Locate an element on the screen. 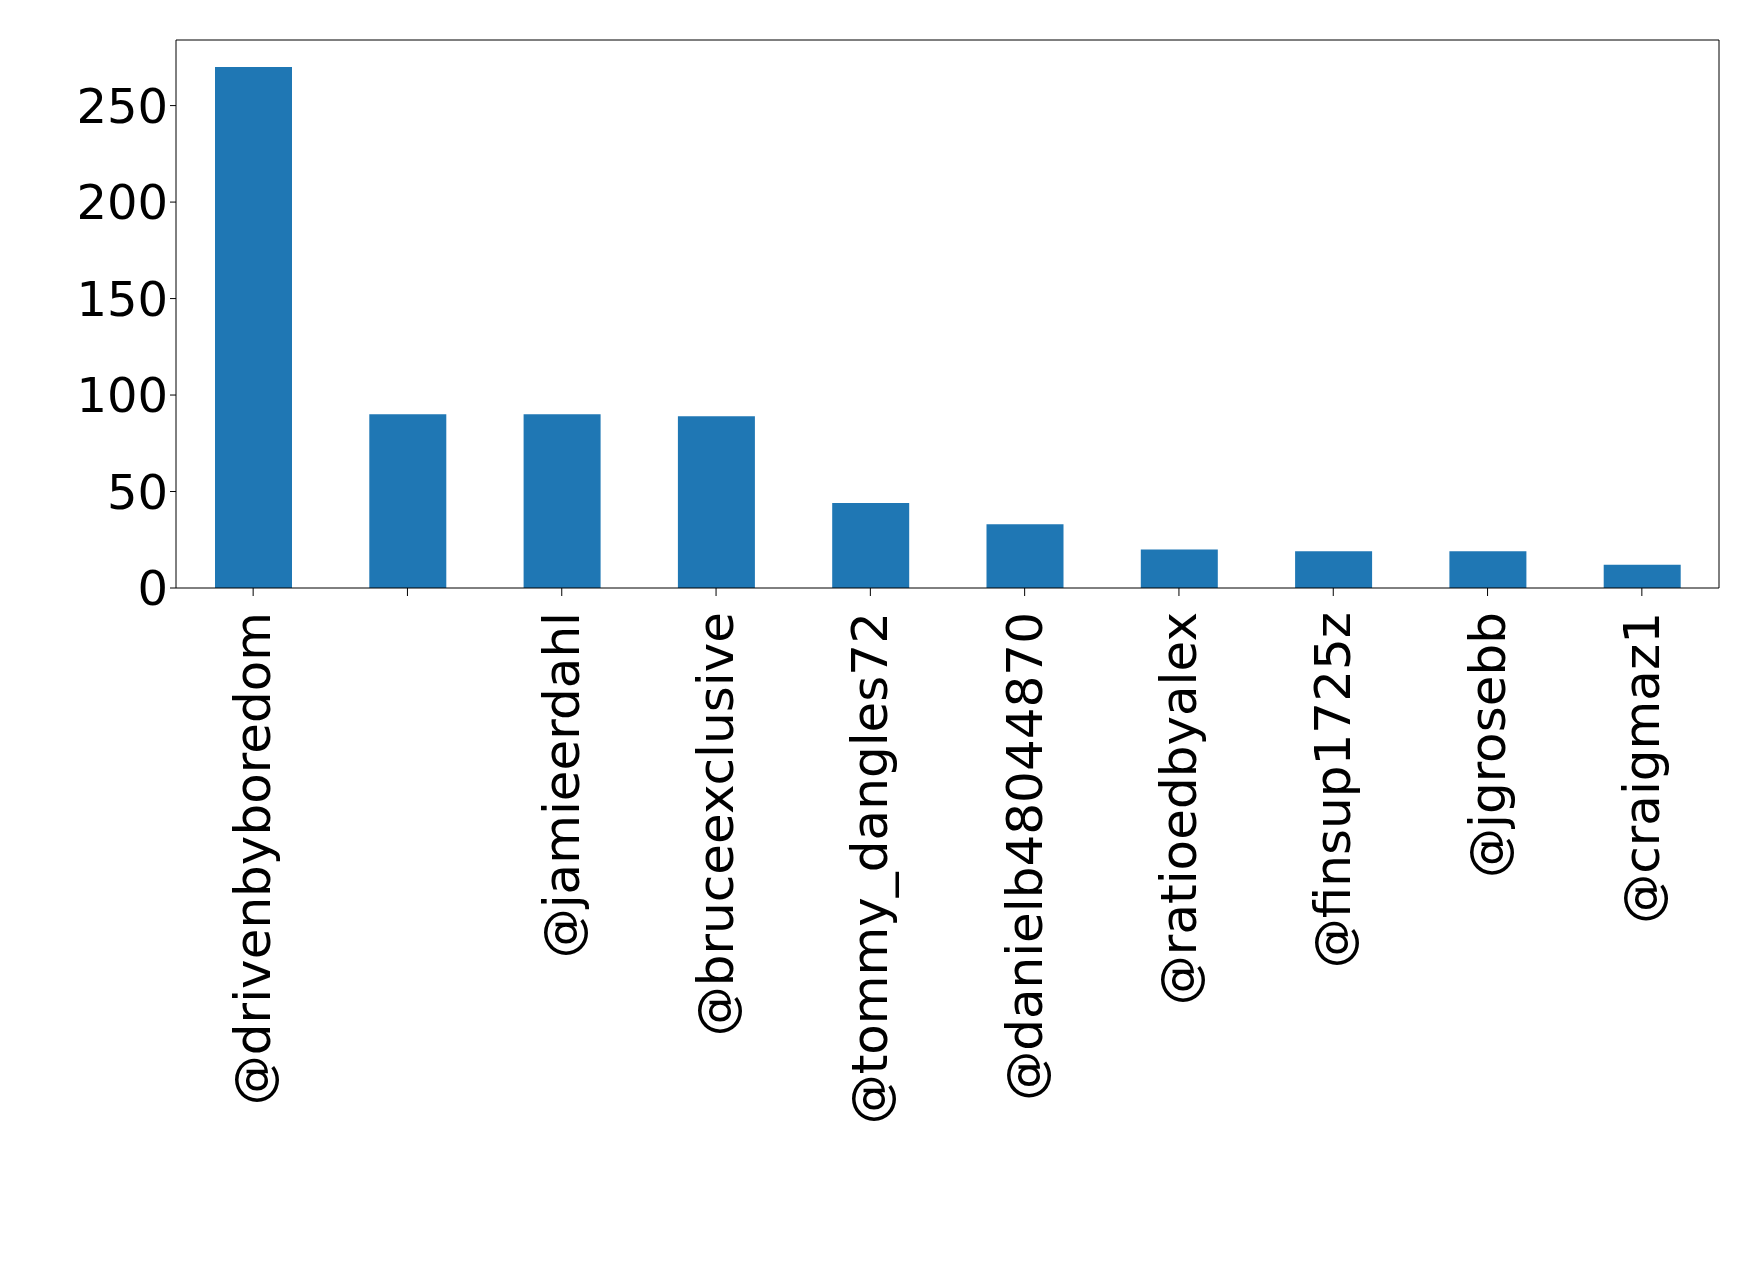 This screenshot has height=1268, width=1758. x-tick-label: @finsup1725z is located at coordinates (1333, 790).